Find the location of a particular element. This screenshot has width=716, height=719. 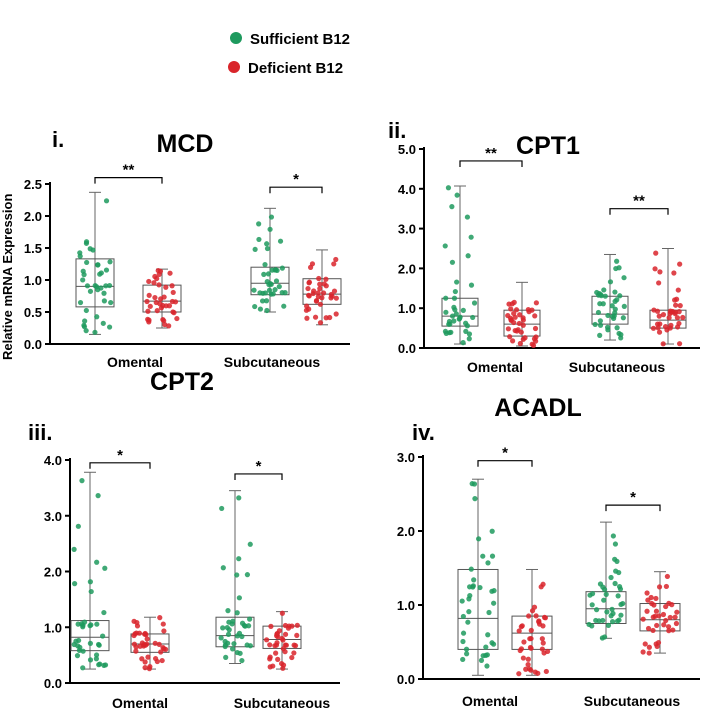

acadl-panel-tag: iv. is located at coordinates (423, 432).